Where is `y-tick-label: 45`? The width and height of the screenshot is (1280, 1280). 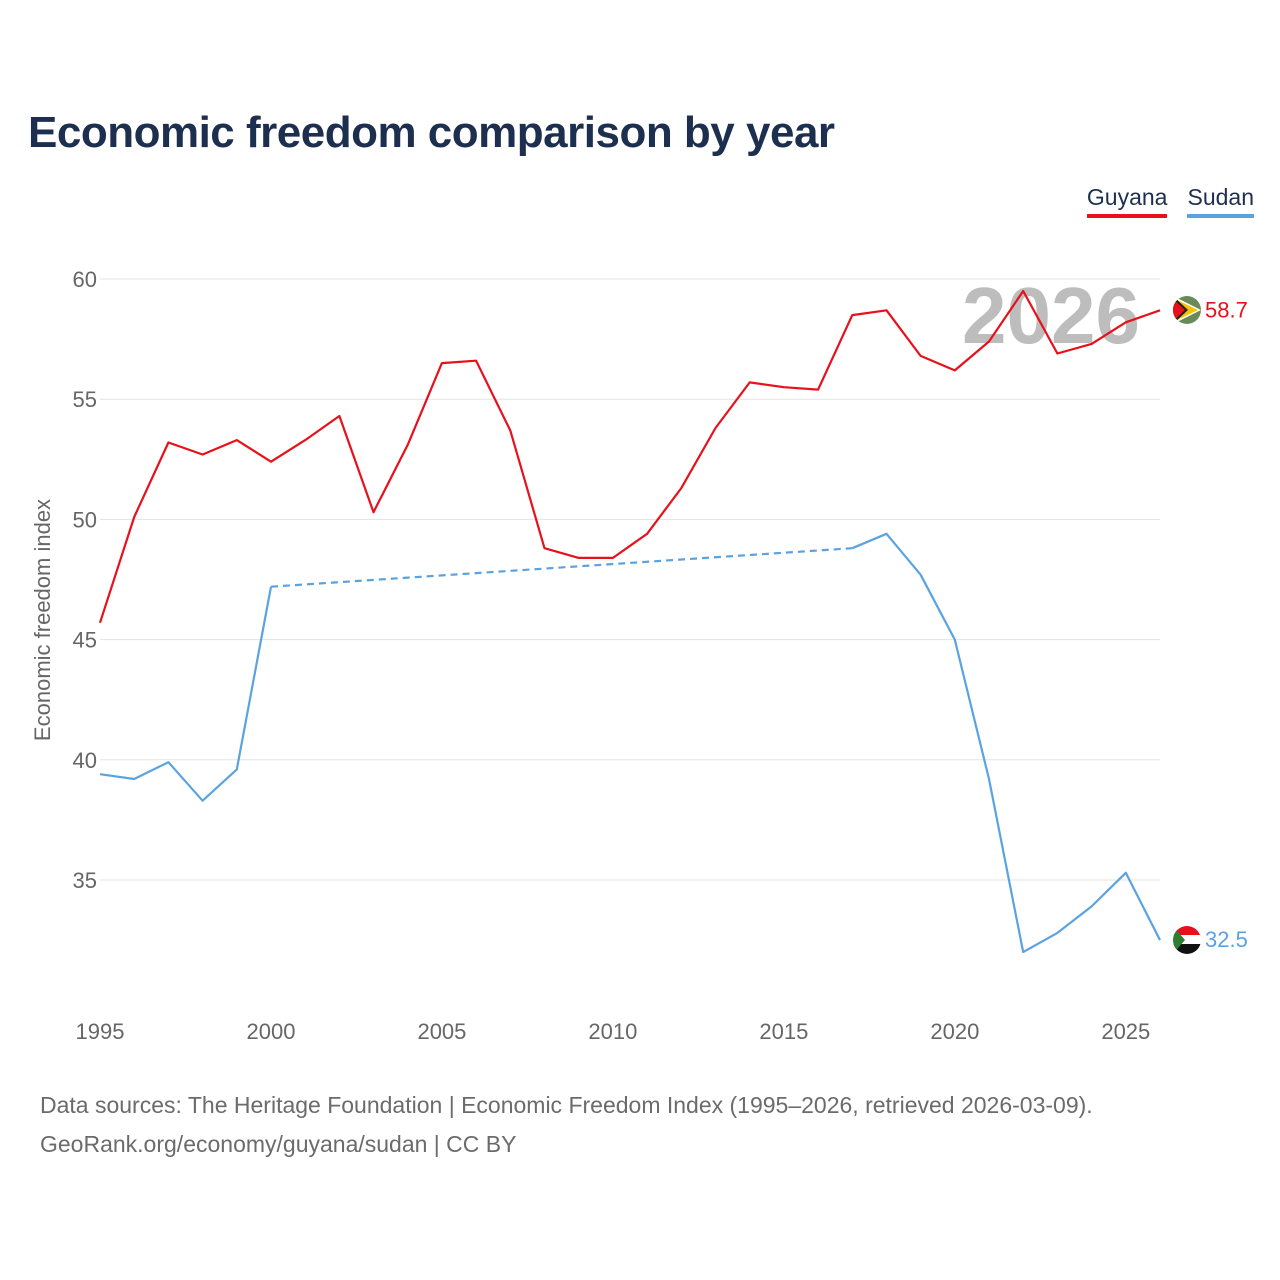 y-tick-label: 45 is located at coordinates (85, 640).